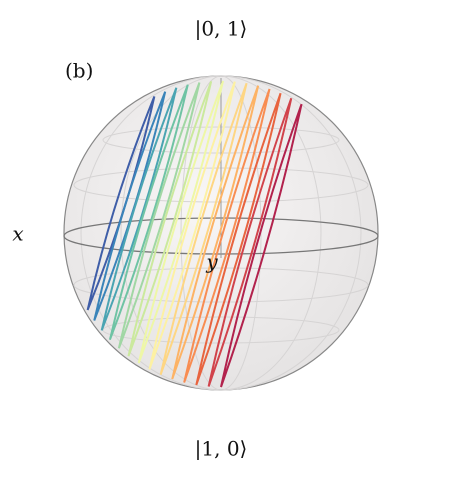  I want to click on y-axis-label: y, so click(211, 262).